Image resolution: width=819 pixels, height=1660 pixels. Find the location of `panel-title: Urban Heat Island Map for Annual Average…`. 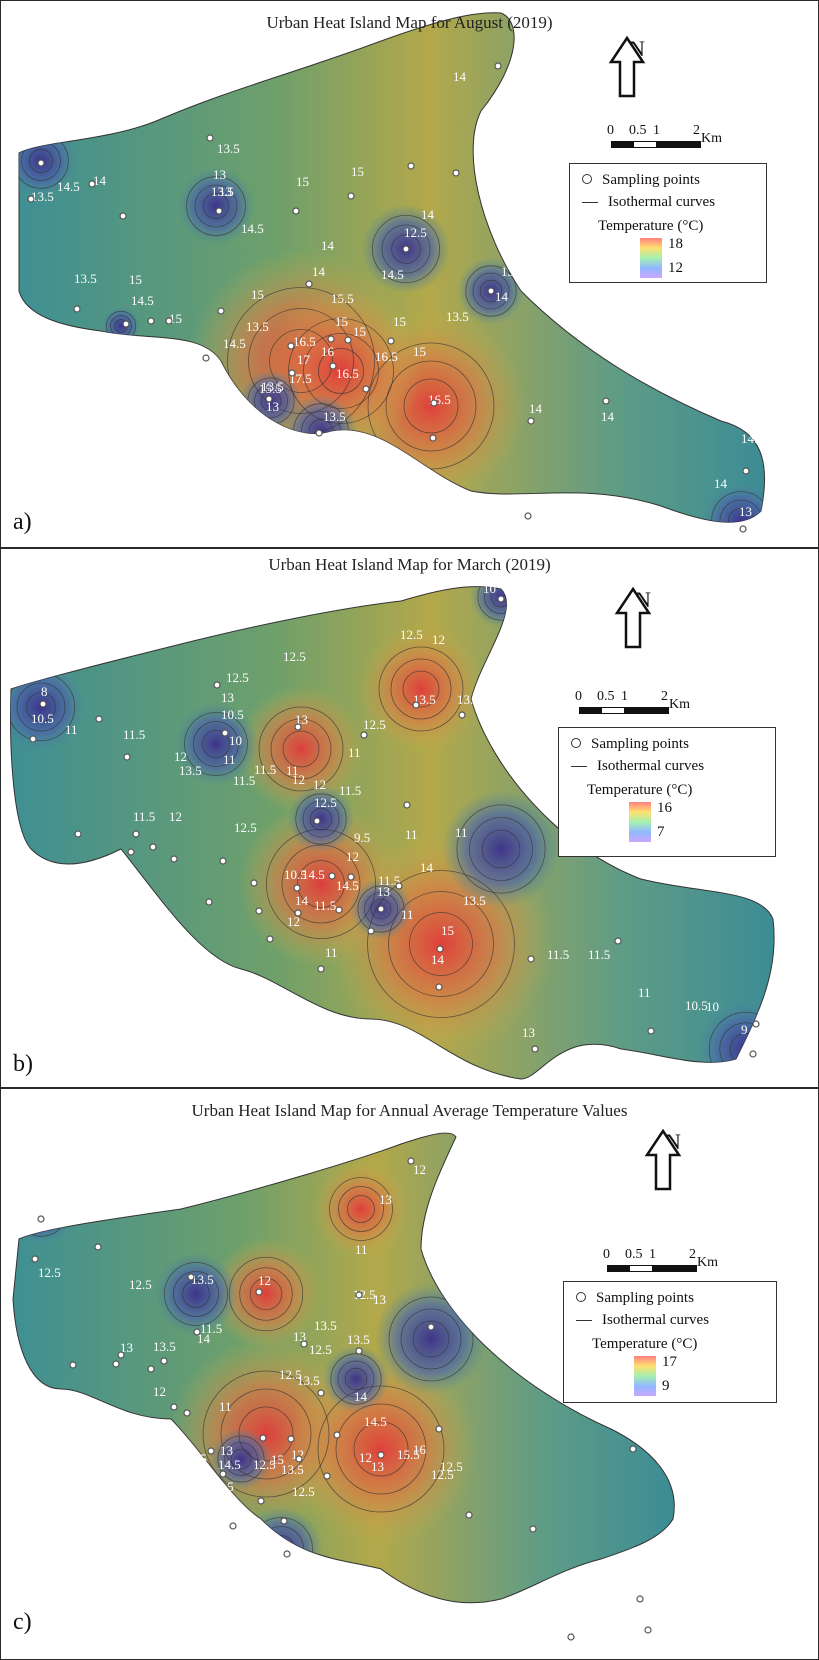

panel-title: Urban Heat Island Map for Annual Average… is located at coordinates (409, 1110).